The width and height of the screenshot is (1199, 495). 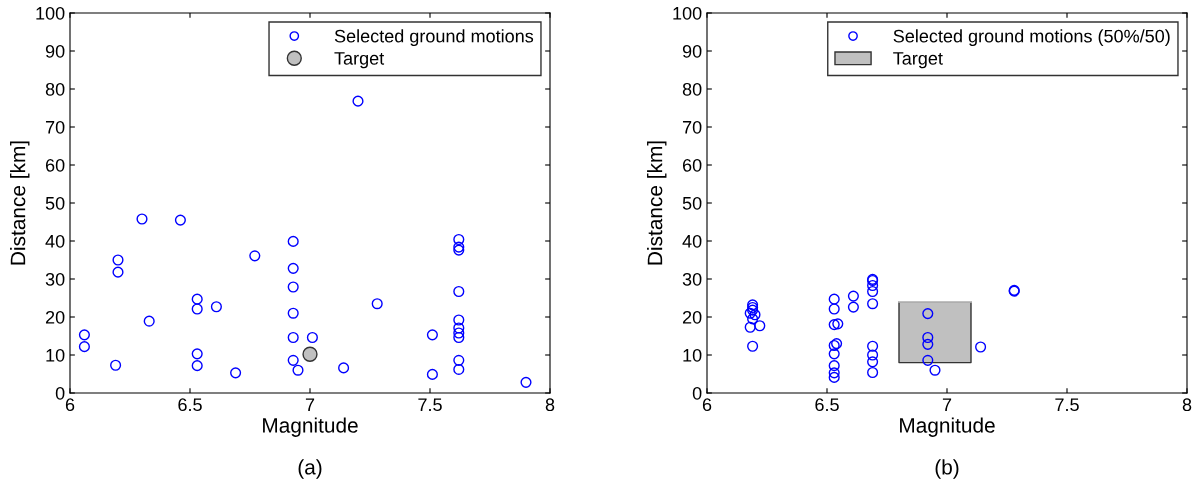 I want to click on legend-label: Selected ground motions (50%/50), so click(x=1031, y=38).